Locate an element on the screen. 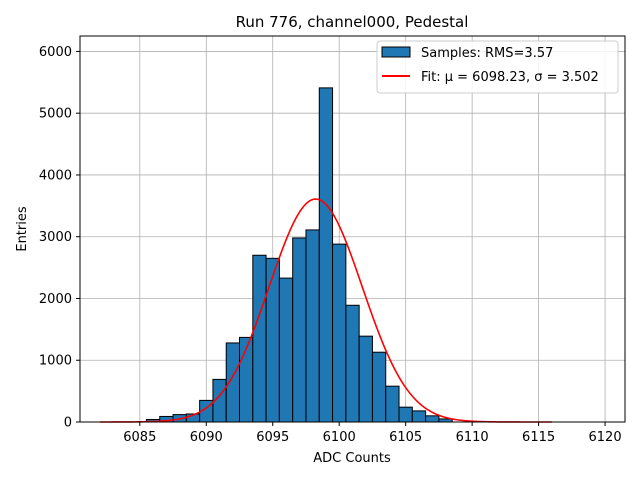  y-tick-label: 2000 is located at coordinates (55, 299).